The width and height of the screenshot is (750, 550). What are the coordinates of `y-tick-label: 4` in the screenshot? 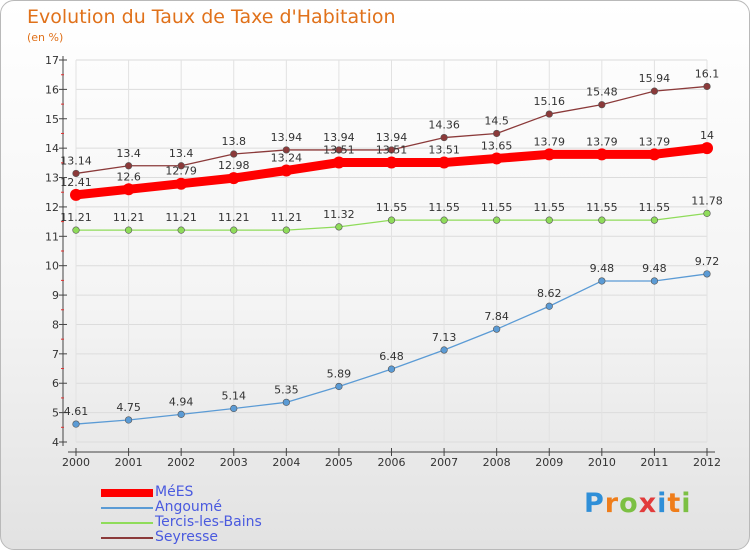 It's located at (55, 442).